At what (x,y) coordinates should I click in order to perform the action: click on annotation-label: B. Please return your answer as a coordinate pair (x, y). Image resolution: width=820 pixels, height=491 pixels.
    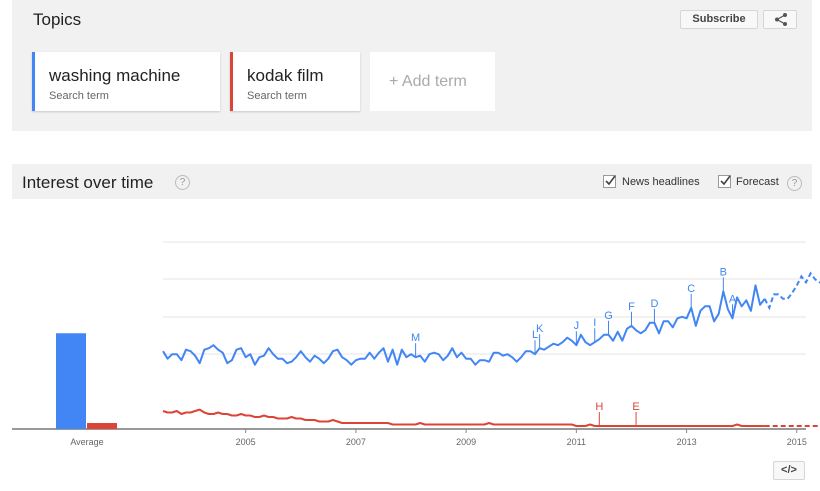
    Looking at the image, I should click on (723, 272).